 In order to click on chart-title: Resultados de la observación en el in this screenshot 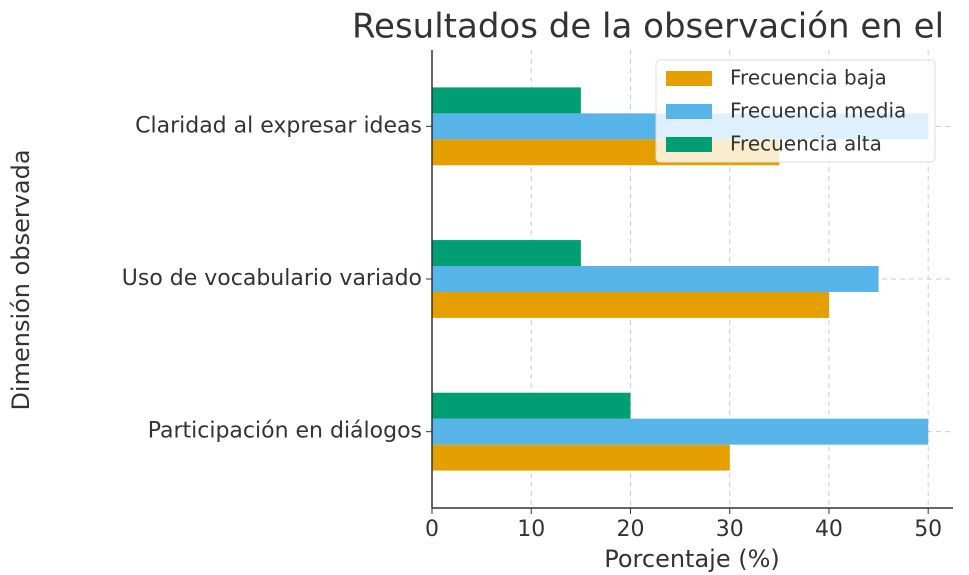, I will do `click(648, 27)`.